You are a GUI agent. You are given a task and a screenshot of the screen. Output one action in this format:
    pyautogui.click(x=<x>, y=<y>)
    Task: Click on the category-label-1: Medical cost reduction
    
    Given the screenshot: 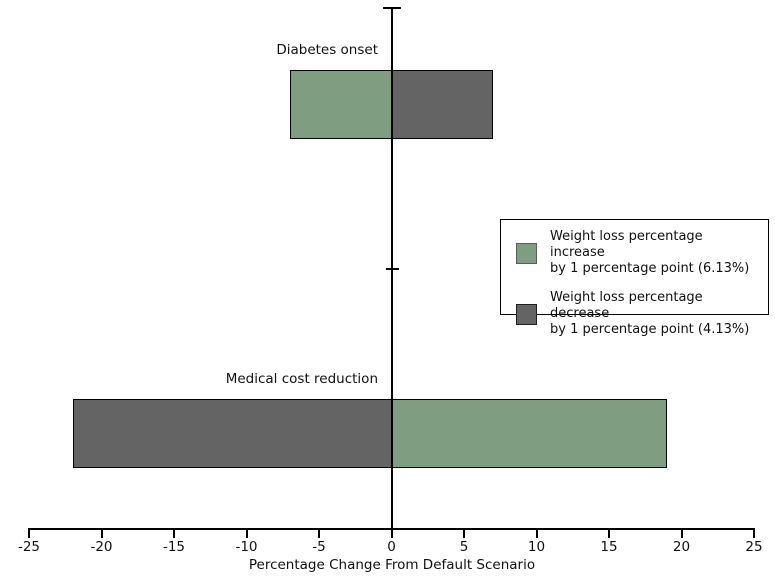 What is the action you would take?
    pyautogui.click(x=301, y=379)
    